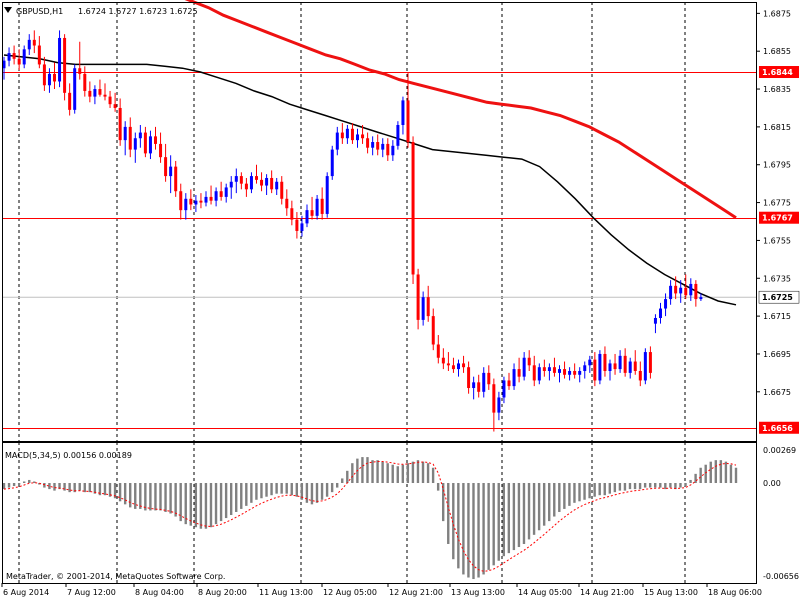  I want to click on price-tick-label: 1.6875, so click(777, 13).